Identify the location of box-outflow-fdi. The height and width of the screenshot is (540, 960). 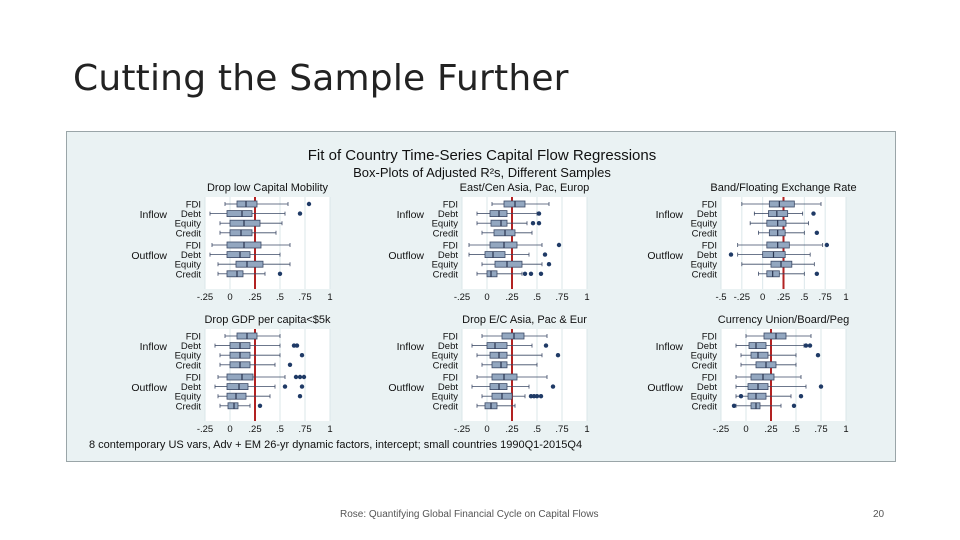
(768, 377).